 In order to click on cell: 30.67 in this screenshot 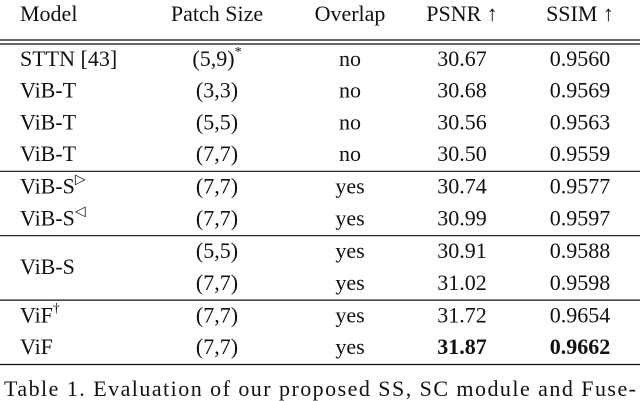, I will do `click(462, 58)`.